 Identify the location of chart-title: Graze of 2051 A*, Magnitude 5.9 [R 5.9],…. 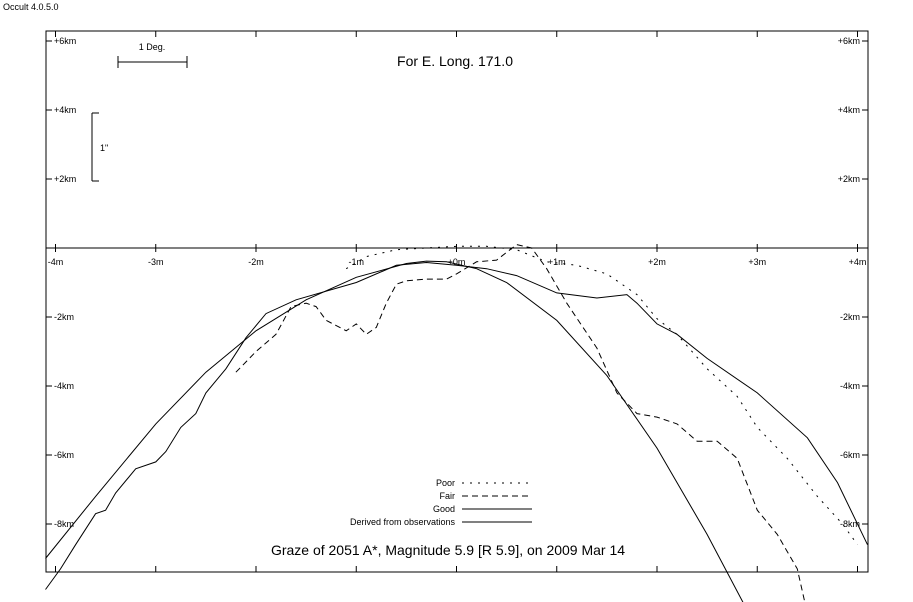
(448, 550).